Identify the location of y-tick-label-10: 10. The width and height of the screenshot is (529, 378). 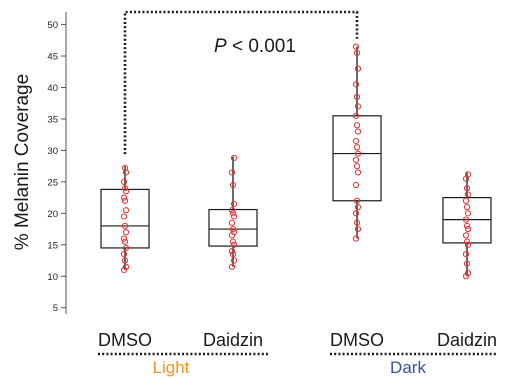
(52, 277).